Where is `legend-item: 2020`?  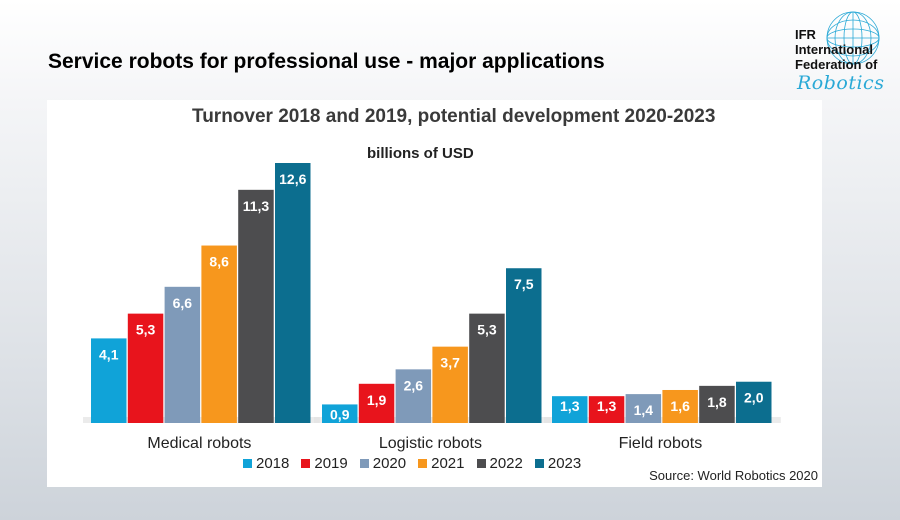 legend-item: 2020 is located at coordinates (383, 463).